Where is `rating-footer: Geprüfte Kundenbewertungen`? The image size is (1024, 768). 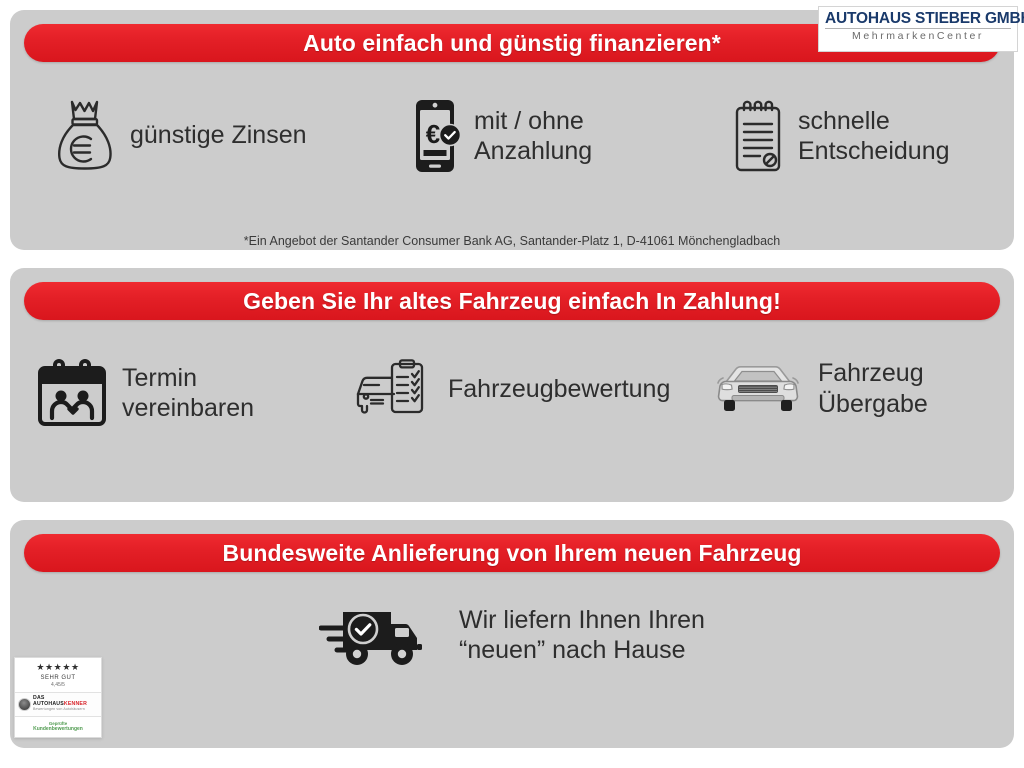 rating-footer: Geprüfte Kundenbewertungen is located at coordinates (58, 727).